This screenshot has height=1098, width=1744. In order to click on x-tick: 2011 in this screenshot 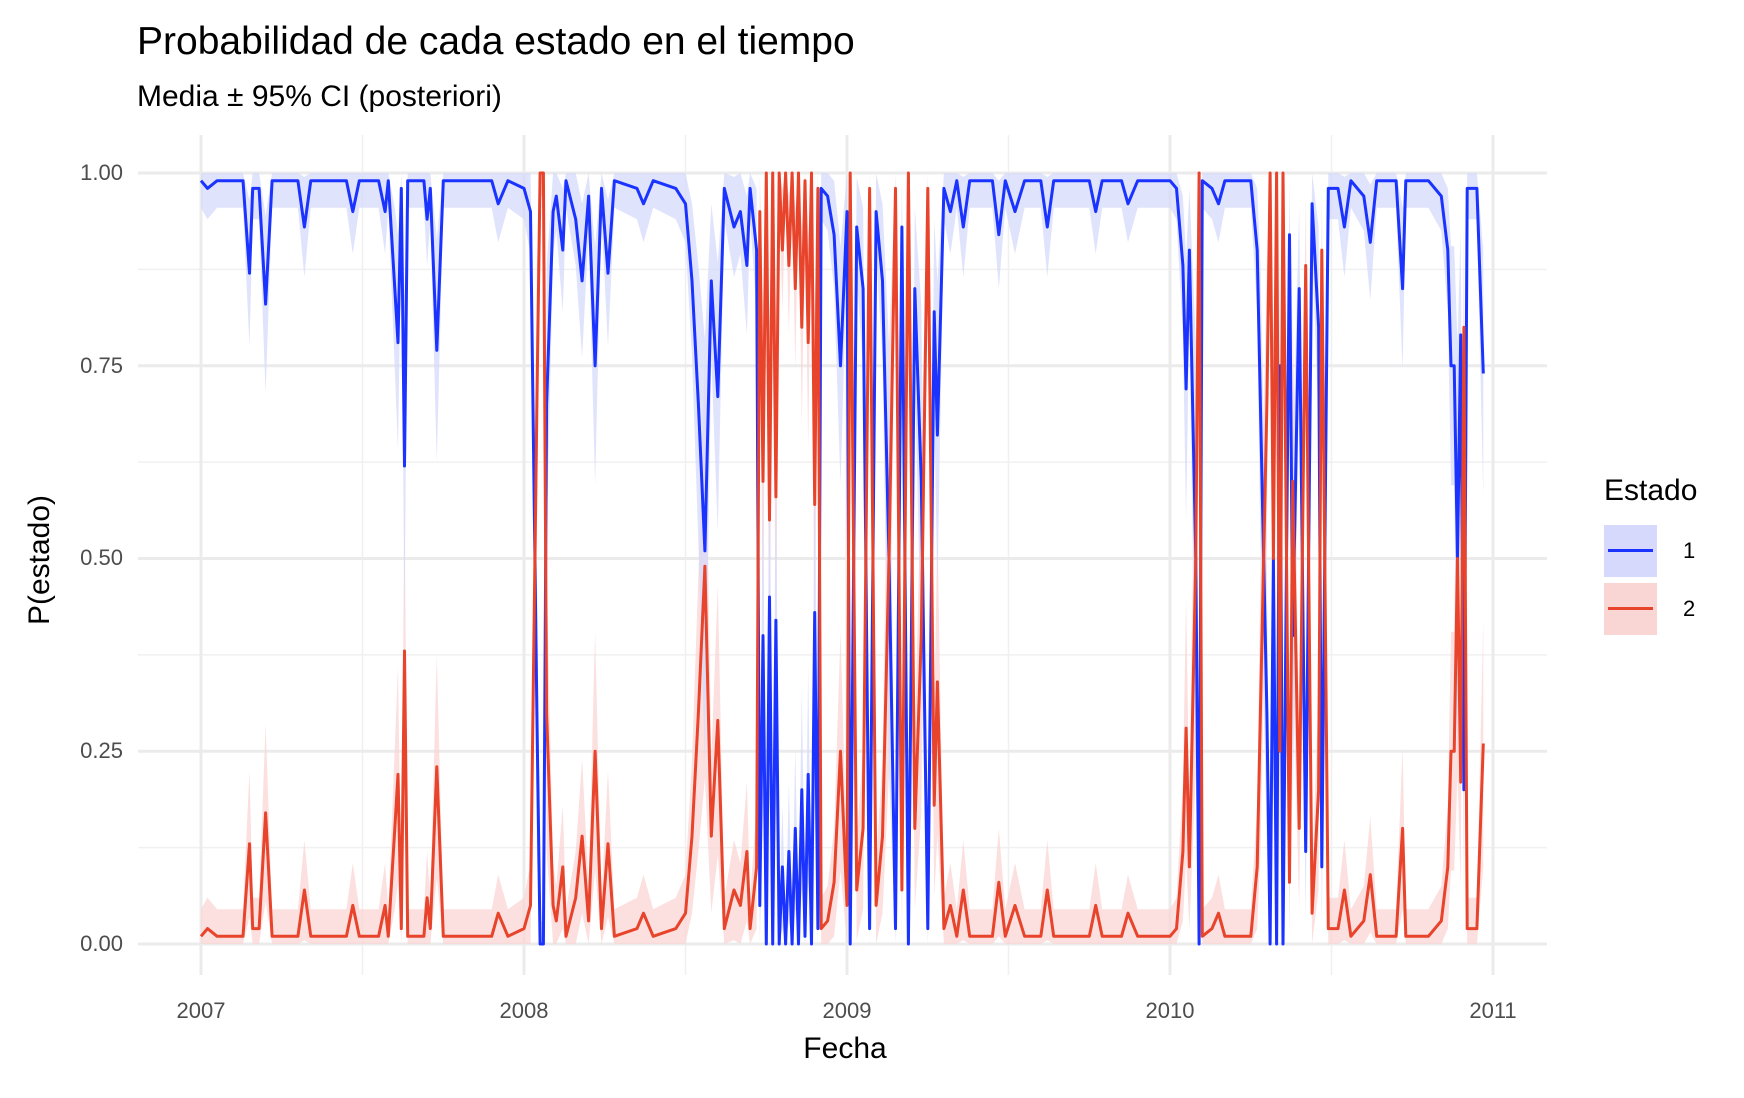, I will do `click(1493, 1010)`.